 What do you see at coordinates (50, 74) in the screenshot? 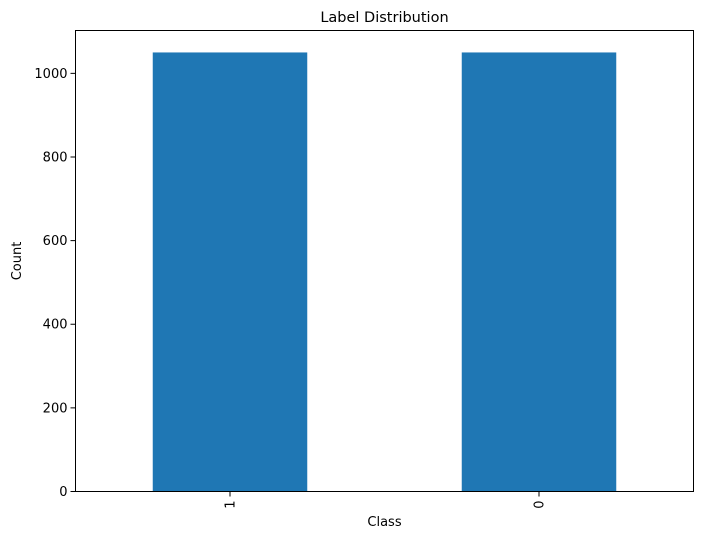
I see `y-tick-label: 1000` at bounding box center [50, 74].